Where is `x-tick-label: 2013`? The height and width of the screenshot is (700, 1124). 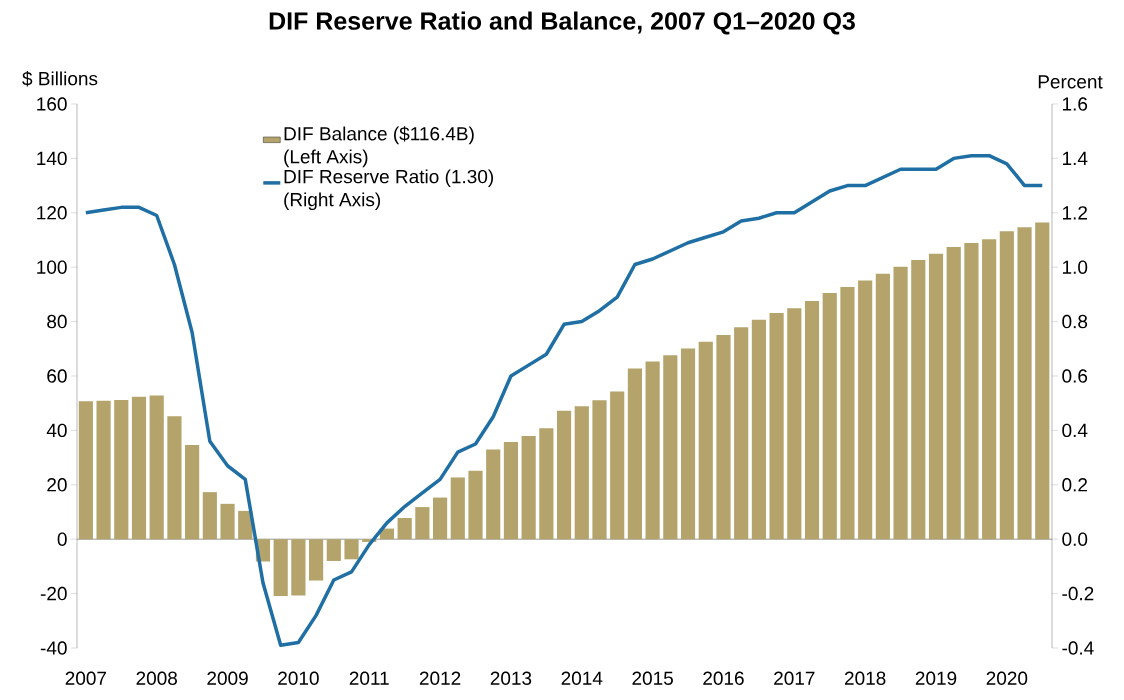 x-tick-label: 2013 is located at coordinates (511, 678).